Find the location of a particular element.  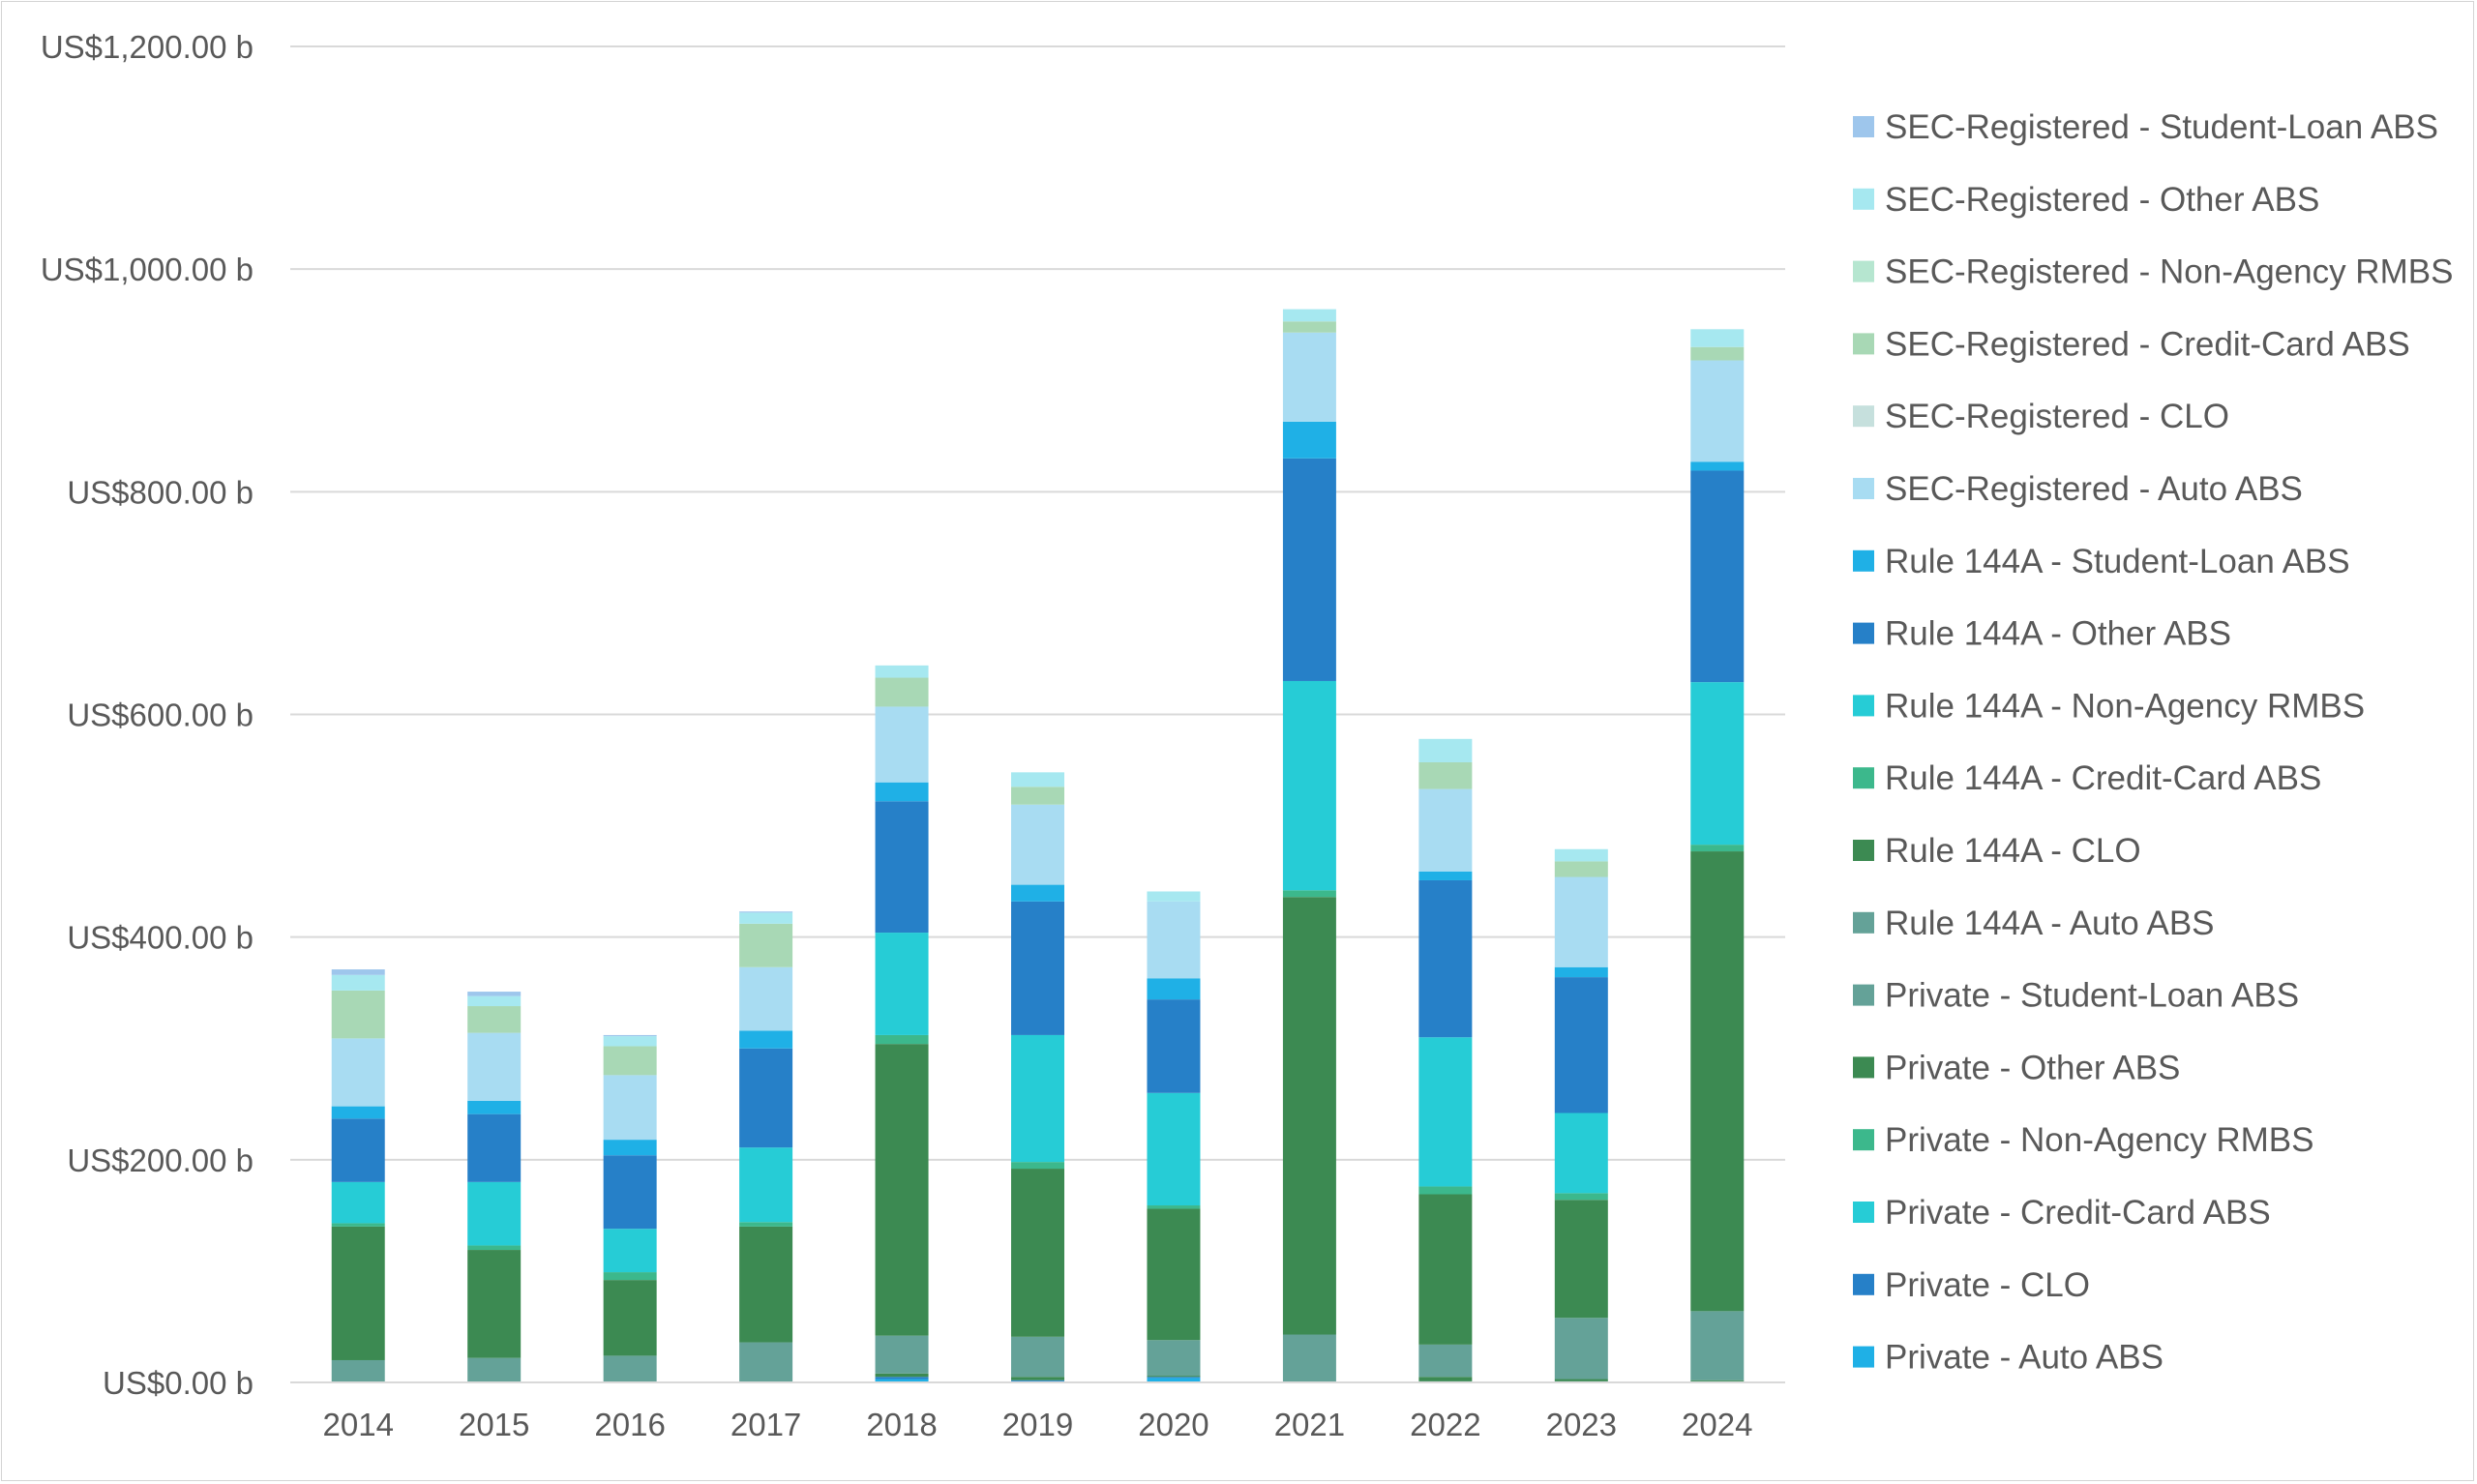

x-tick-label: 2014 is located at coordinates (358, 1424).